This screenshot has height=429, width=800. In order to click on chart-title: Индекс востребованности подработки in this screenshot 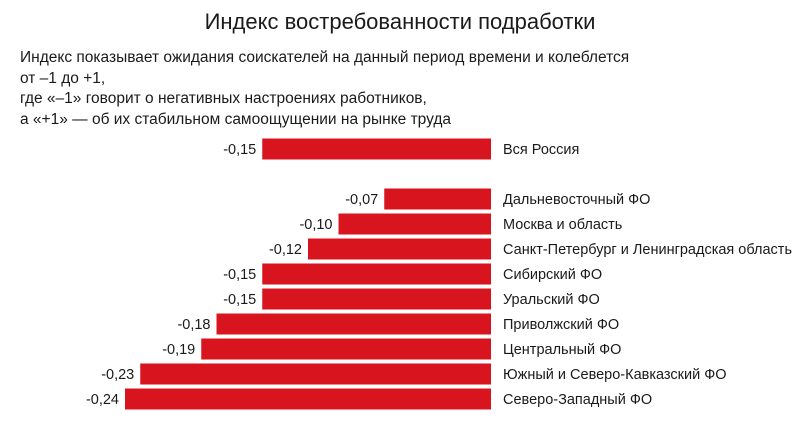, I will do `click(400, 21)`.